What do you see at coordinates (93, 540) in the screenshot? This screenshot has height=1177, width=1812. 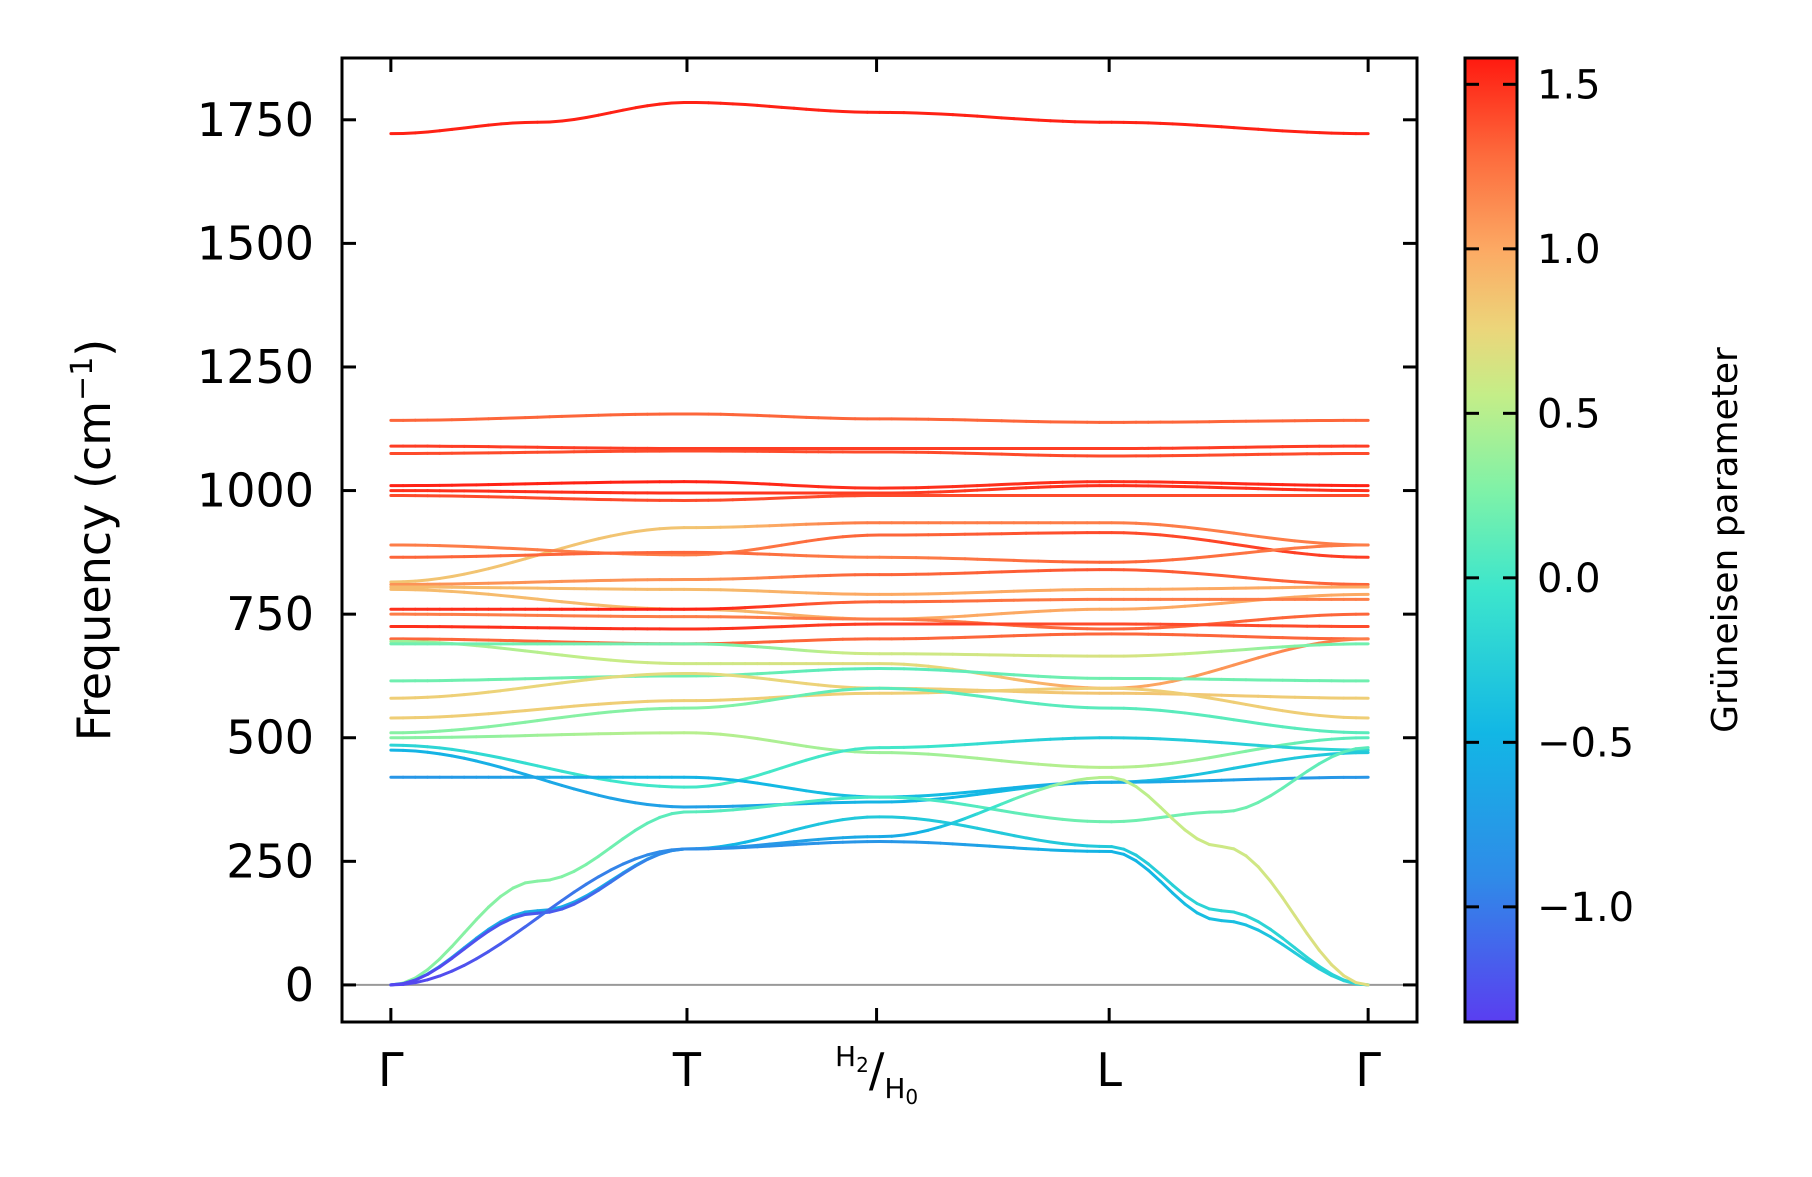 I see `y-axis-title: Frequency (cm−1)` at bounding box center [93, 540].